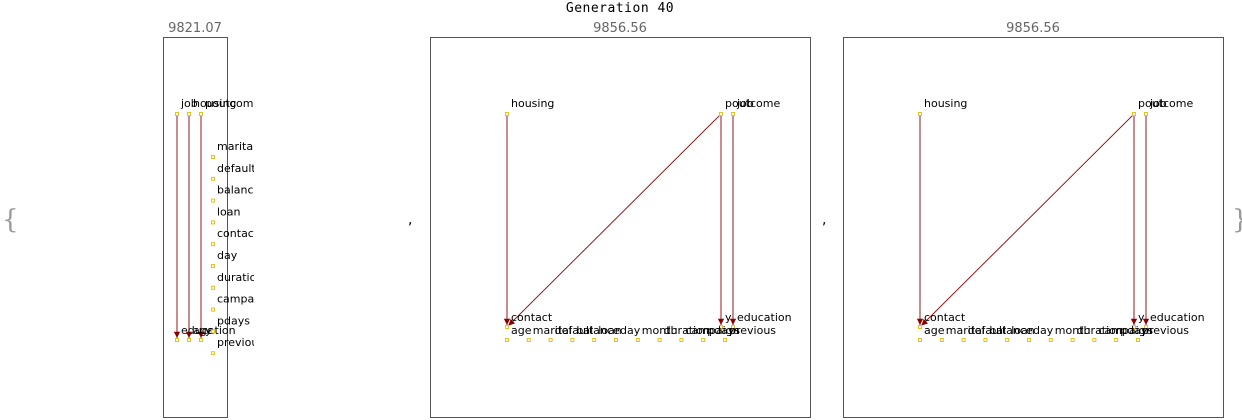 The width and height of the screenshot is (1242, 420). What do you see at coordinates (10, 220) in the screenshot?
I see `open-brace: {` at bounding box center [10, 220].